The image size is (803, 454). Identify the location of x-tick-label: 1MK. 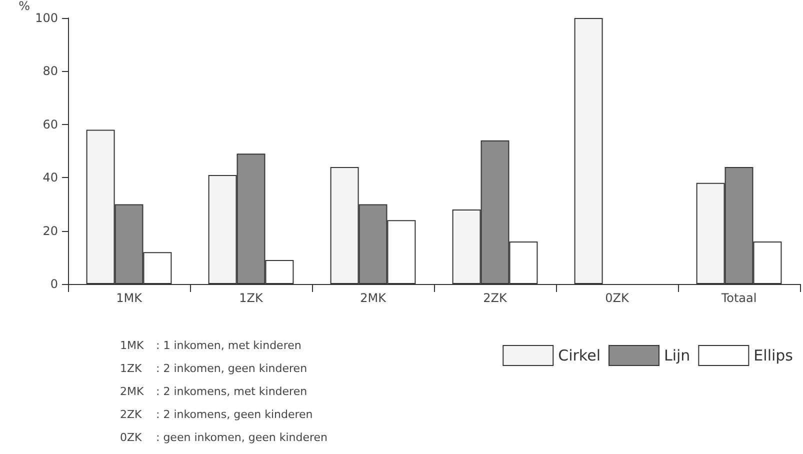
(130, 298).